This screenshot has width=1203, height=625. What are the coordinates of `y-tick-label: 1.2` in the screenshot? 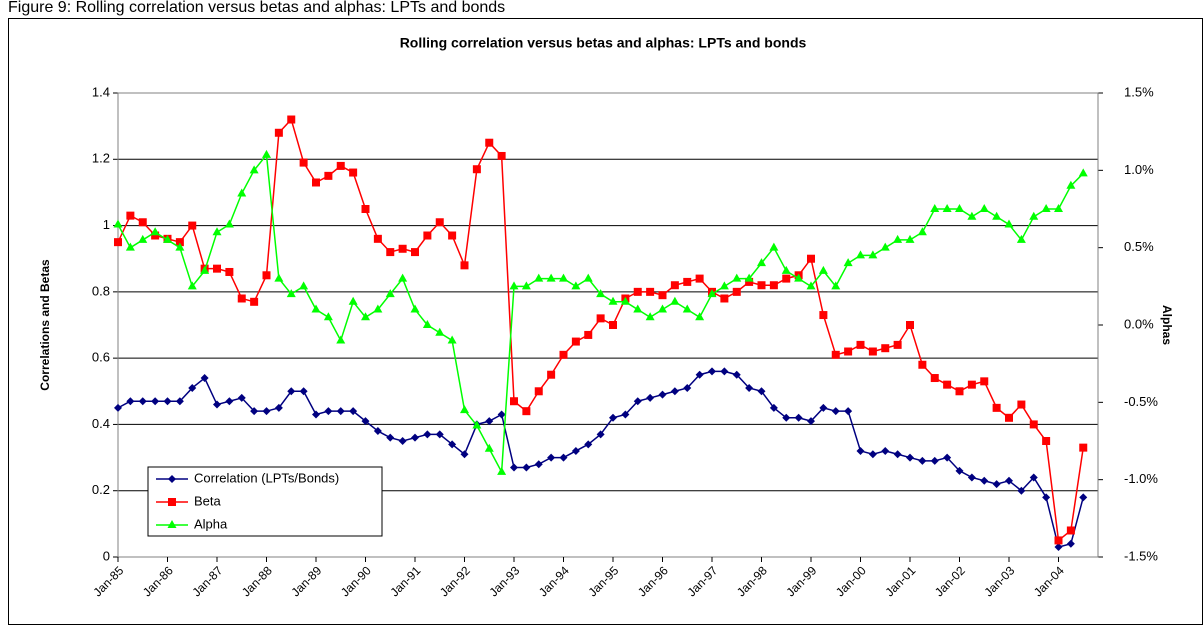 It's located at (101, 158).